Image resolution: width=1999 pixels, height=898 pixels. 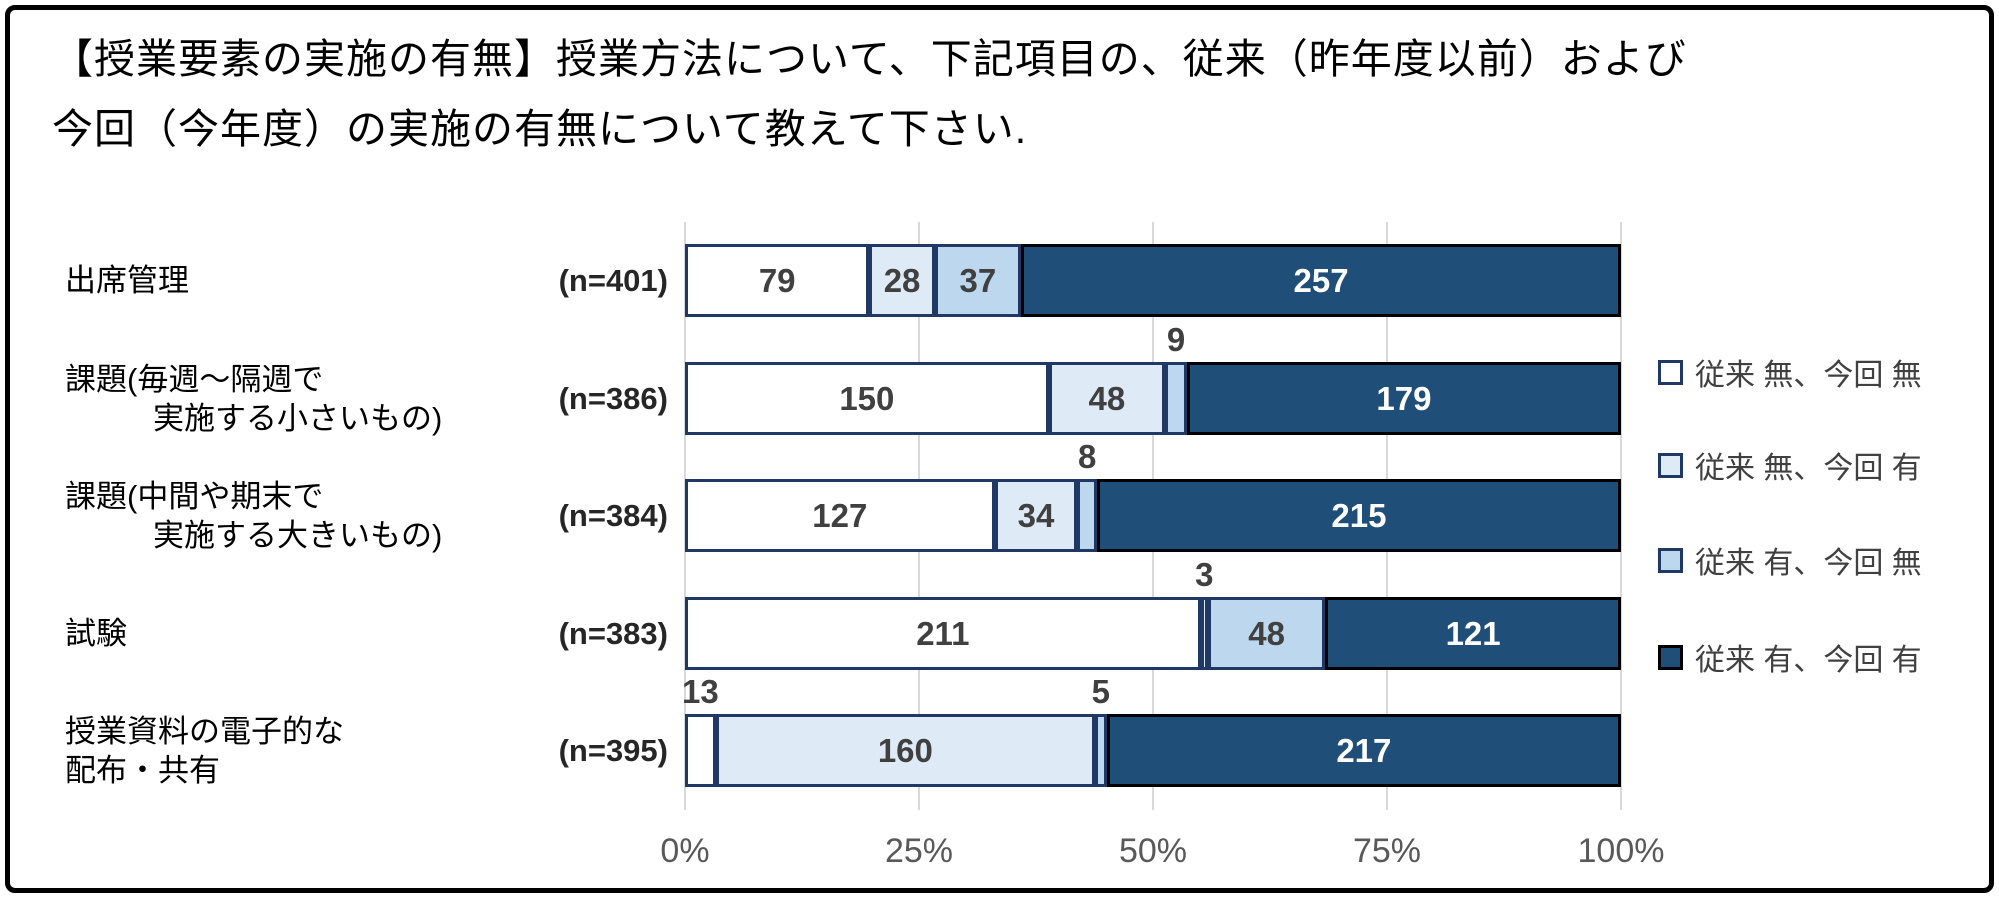 What do you see at coordinates (194, 496) in the screenshot?
I see `category-label-line: 課題(中間や期末で` at bounding box center [194, 496].